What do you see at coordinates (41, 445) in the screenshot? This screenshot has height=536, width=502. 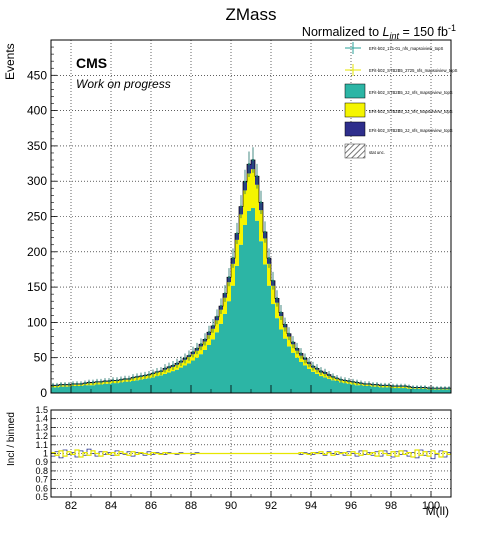 I see `ratio-ytick-label: 1.1` at bounding box center [41, 445].